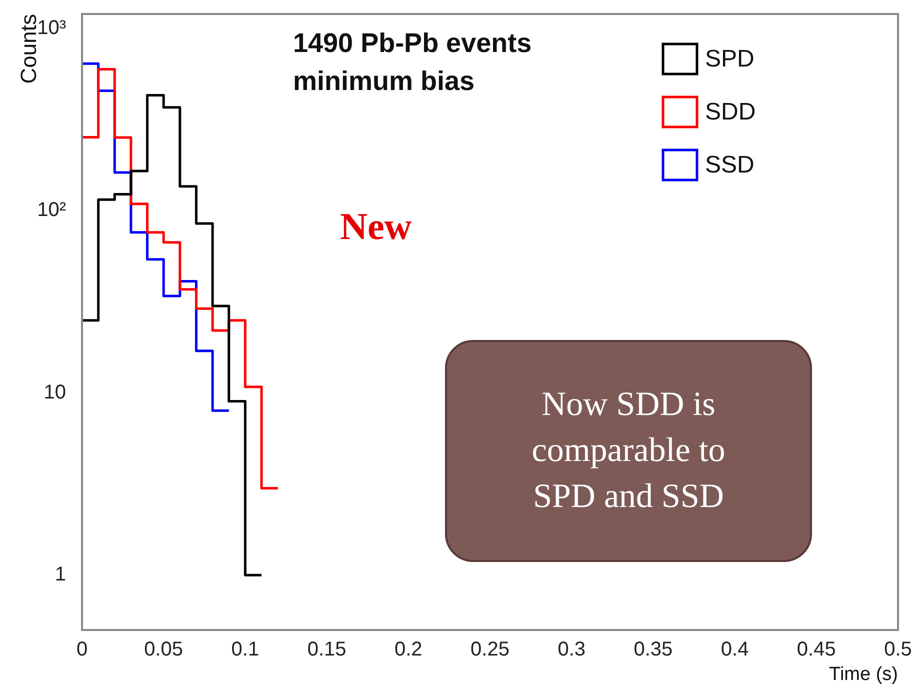  I want to click on y-tick-label: 10², so click(51, 210).